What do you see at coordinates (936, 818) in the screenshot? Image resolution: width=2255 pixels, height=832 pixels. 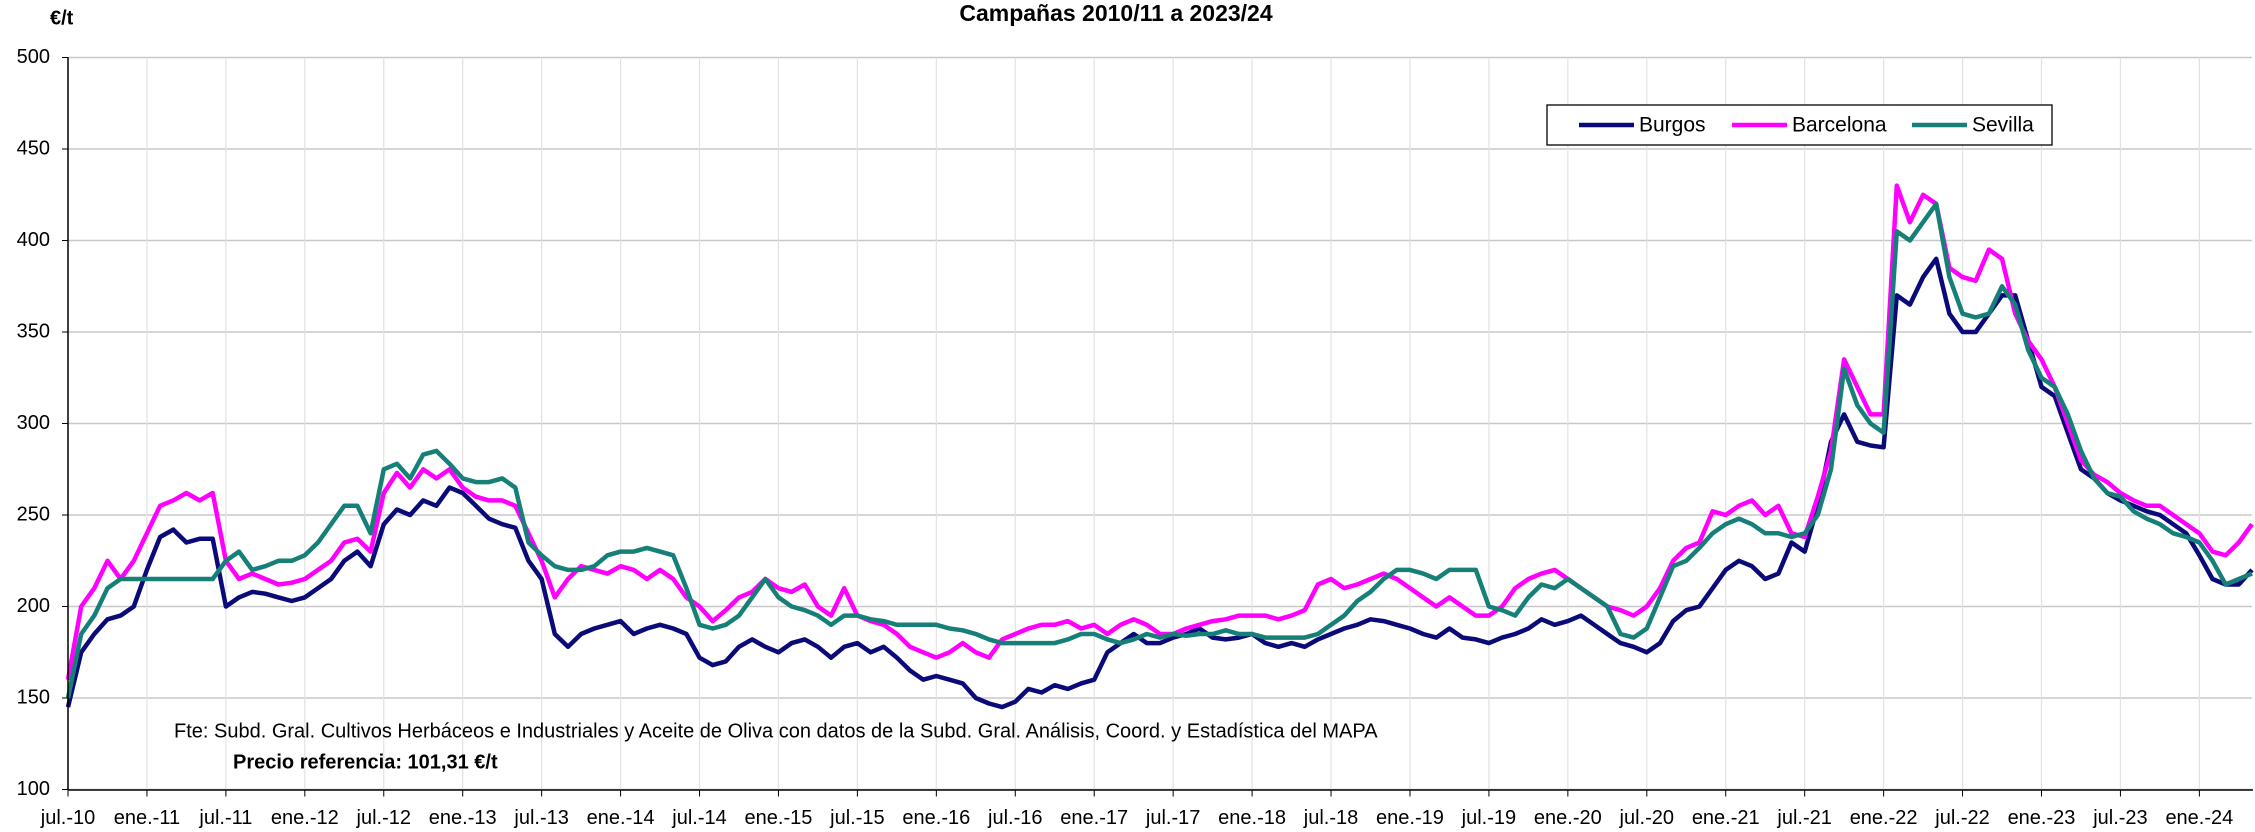 I see `x-tick-label: ene.-16` at bounding box center [936, 818].